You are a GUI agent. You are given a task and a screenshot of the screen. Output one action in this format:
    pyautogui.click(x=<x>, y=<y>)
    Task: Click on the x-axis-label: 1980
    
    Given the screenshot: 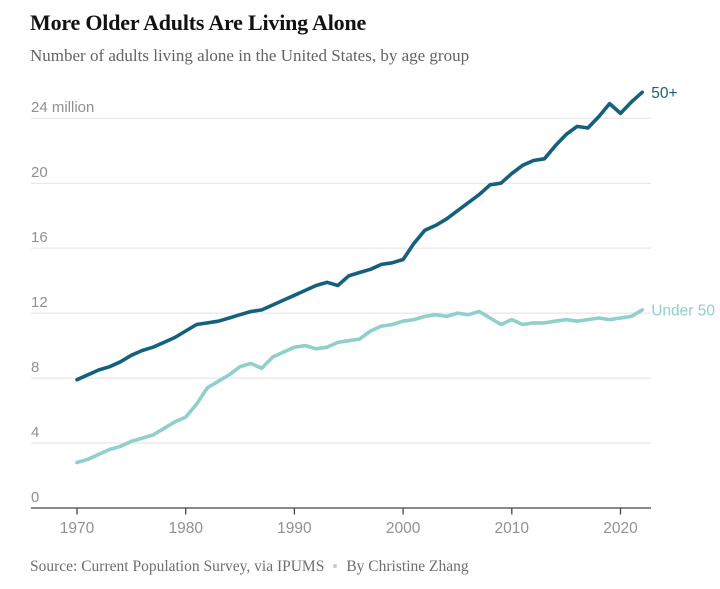 What is the action you would take?
    pyautogui.click(x=185, y=528)
    